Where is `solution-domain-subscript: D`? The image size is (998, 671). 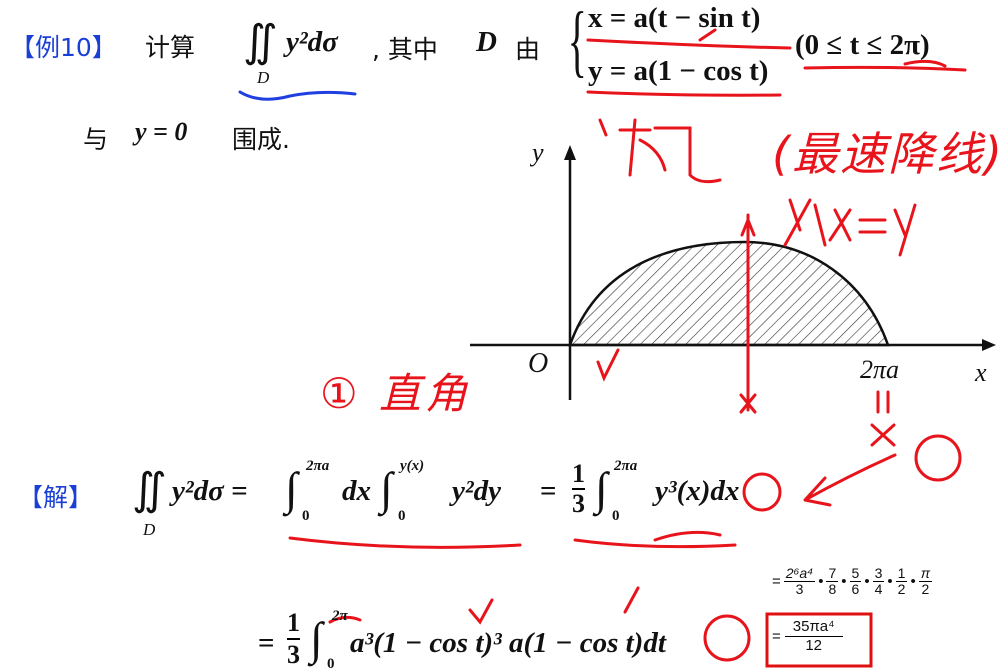
solution-domain-subscript: D is located at coordinates (149, 529).